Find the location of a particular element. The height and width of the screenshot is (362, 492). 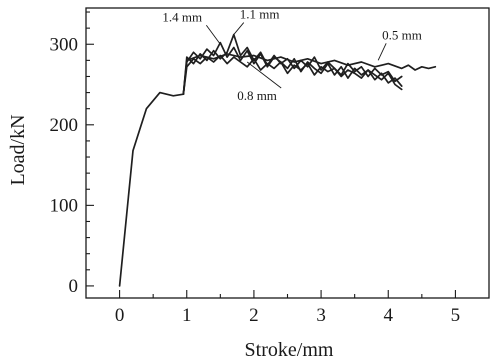

series-line-0-5-mm is located at coordinates (309, 74).